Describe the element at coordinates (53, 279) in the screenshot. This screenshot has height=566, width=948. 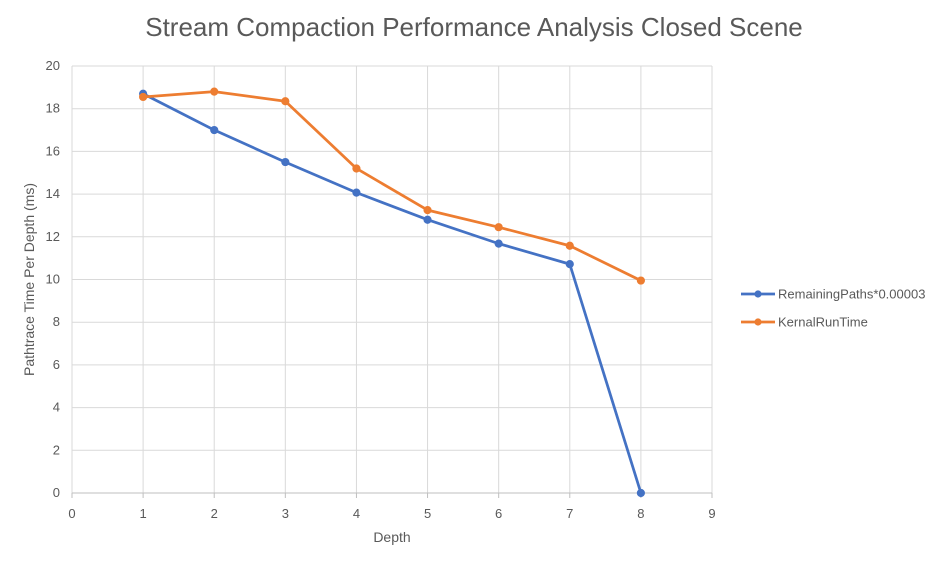
I see `y-tick-label: 10` at that location.